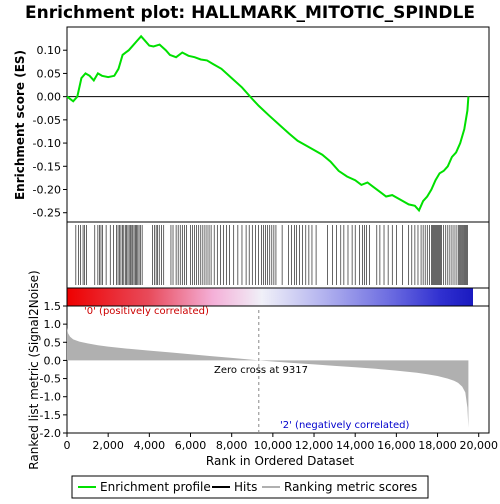 Image resolution: width=500 pixels, height=504 pixels. Describe the element at coordinates (350, 487) in the screenshot. I see `legend-label-ranking-metric-scores: Ranking metric scores` at that location.